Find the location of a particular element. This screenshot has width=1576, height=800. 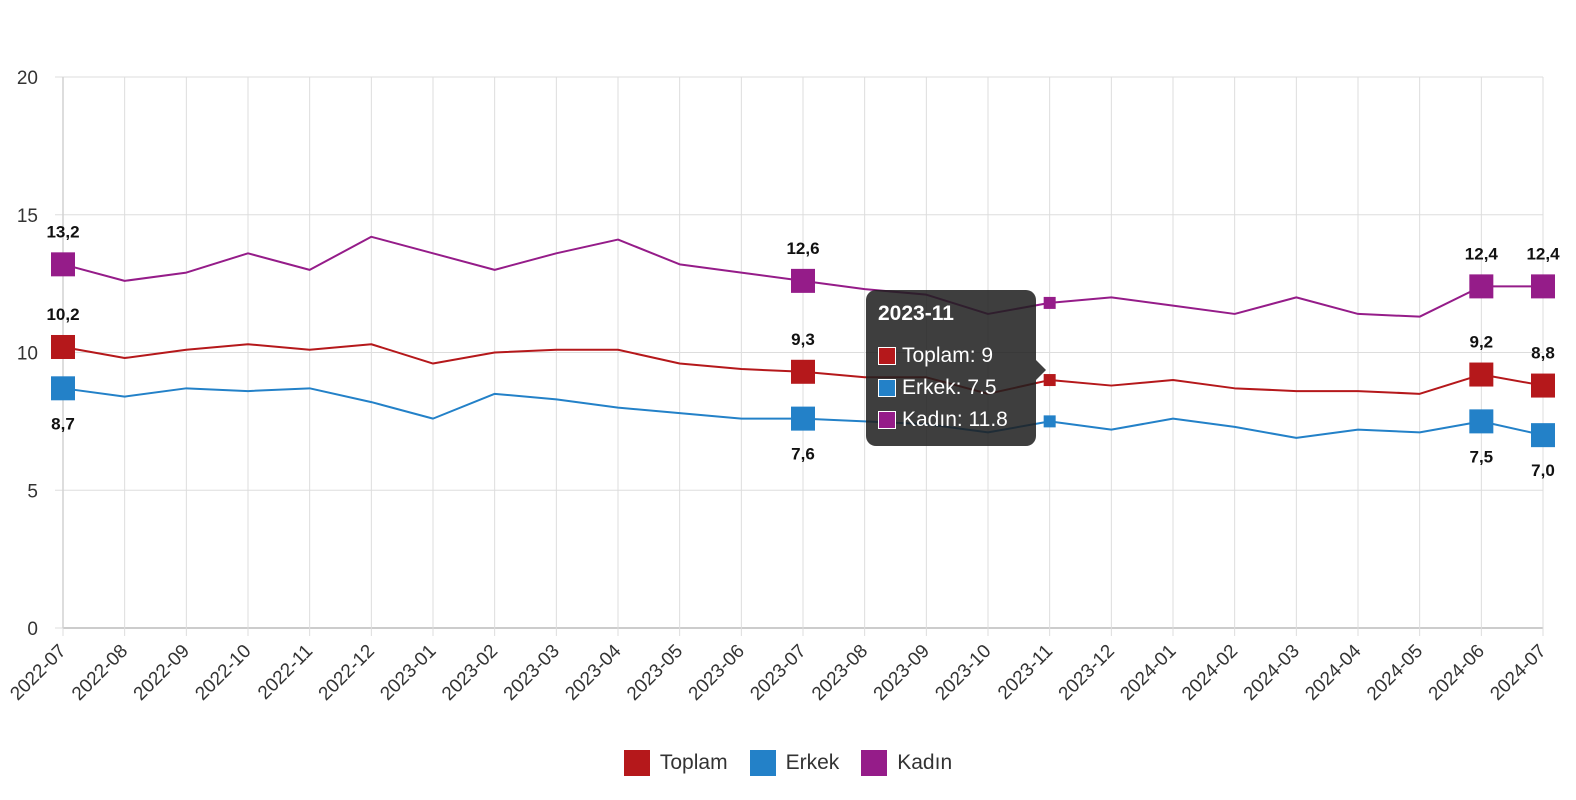

tooltip-row-text: Erkek: 7.5 is located at coordinates (949, 387).